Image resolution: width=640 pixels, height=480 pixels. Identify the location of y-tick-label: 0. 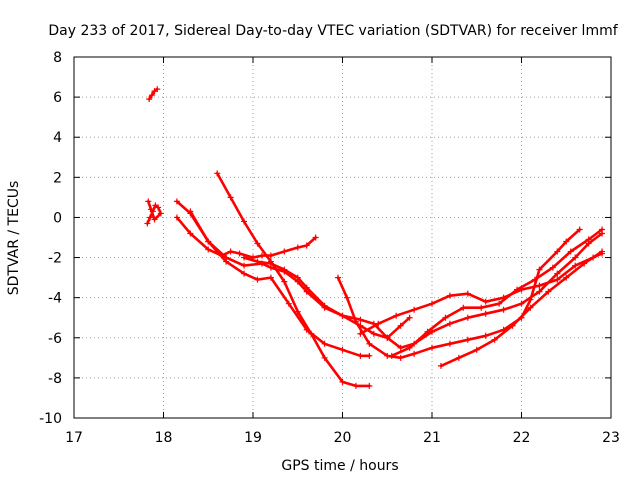
(57, 218).